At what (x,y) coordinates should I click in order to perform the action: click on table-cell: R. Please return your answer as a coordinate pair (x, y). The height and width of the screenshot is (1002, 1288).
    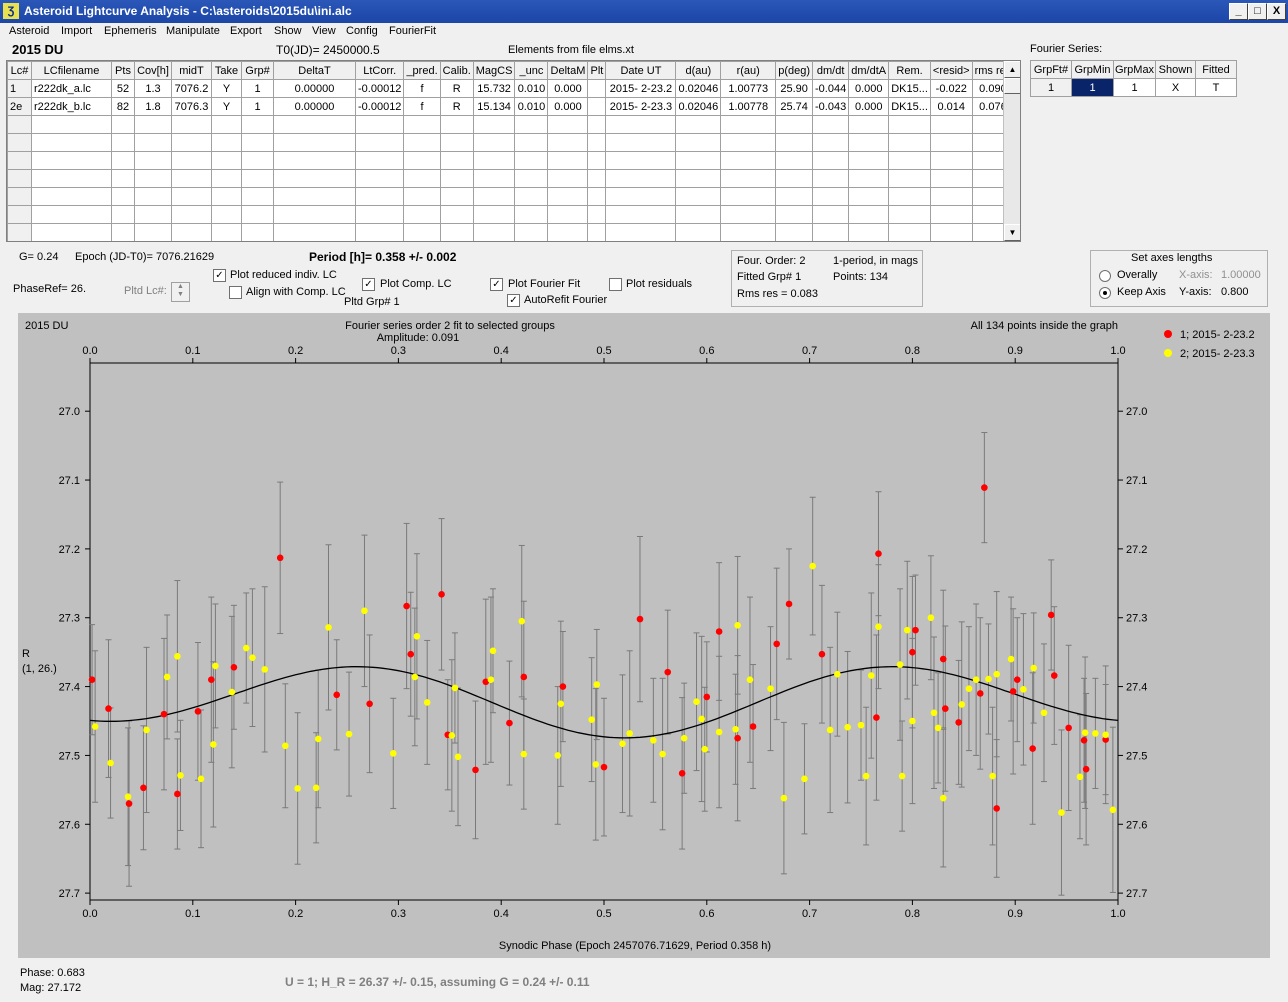
    Looking at the image, I should click on (456, 88).